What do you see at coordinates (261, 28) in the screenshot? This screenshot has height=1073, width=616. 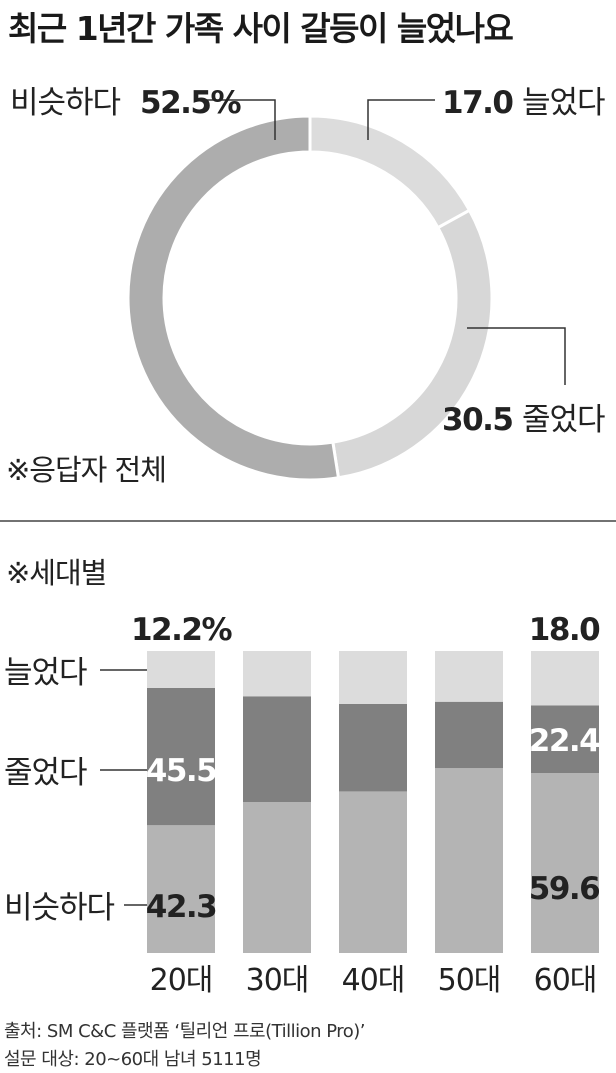 I see `chart-title: 최근 1년간 가족 사이 갈등이 늘었나요` at bounding box center [261, 28].